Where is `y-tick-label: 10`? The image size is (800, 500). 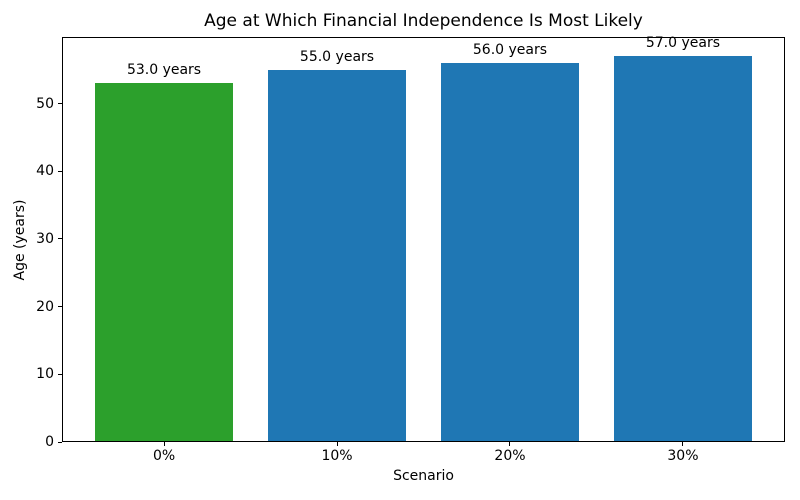
y-tick-label: 10 is located at coordinates (45, 374).